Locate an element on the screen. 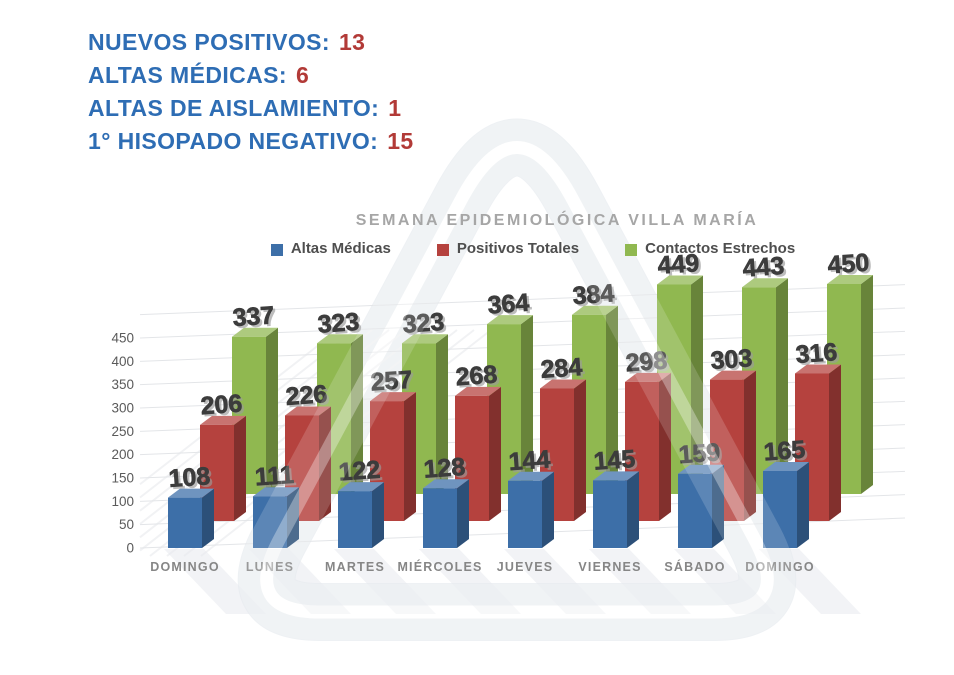 The width and height of the screenshot is (954, 675). bar-value-shadow: 303 is located at coordinates (734, 361).